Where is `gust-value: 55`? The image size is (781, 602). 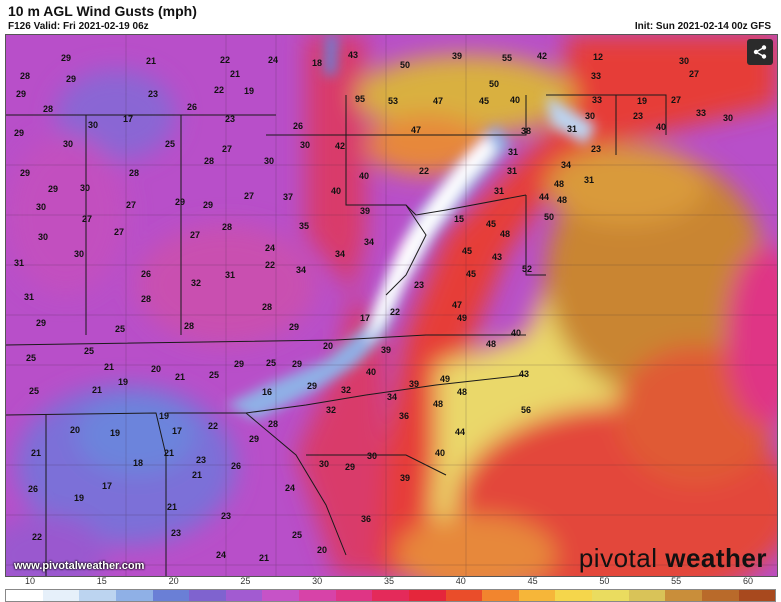
gust-value: 55 is located at coordinates (507, 58).